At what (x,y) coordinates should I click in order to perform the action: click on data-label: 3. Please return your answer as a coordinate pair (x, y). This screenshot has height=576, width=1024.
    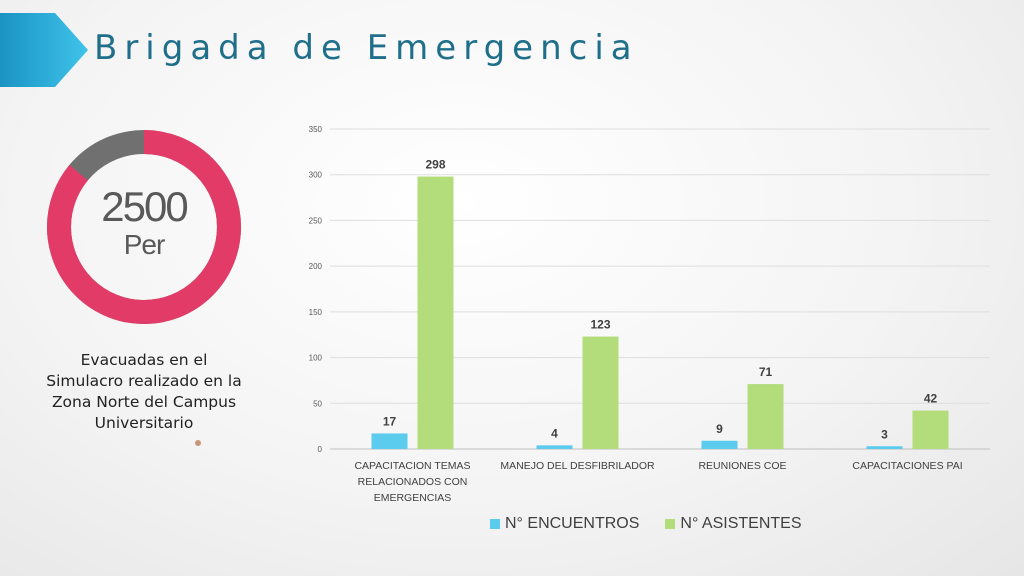
    Looking at the image, I should click on (884, 434).